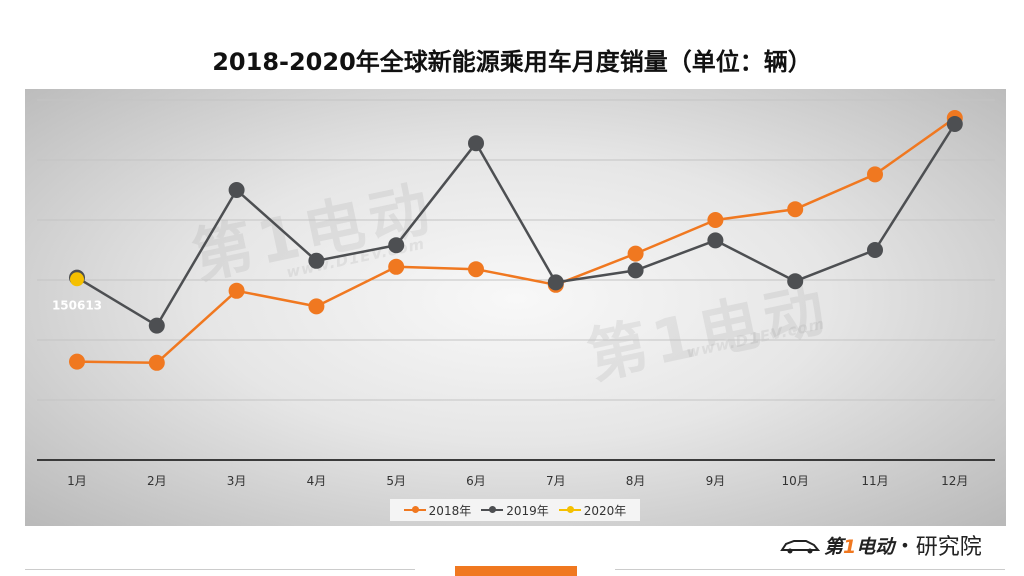 The width and height of the screenshot is (1024, 576). I want to click on legend-item-2018: 2018年, so click(437, 510).